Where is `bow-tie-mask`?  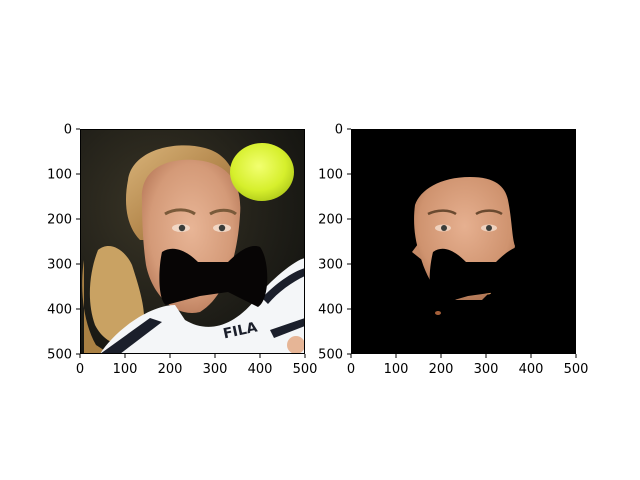
bow-tie-mask is located at coordinates (213, 276).